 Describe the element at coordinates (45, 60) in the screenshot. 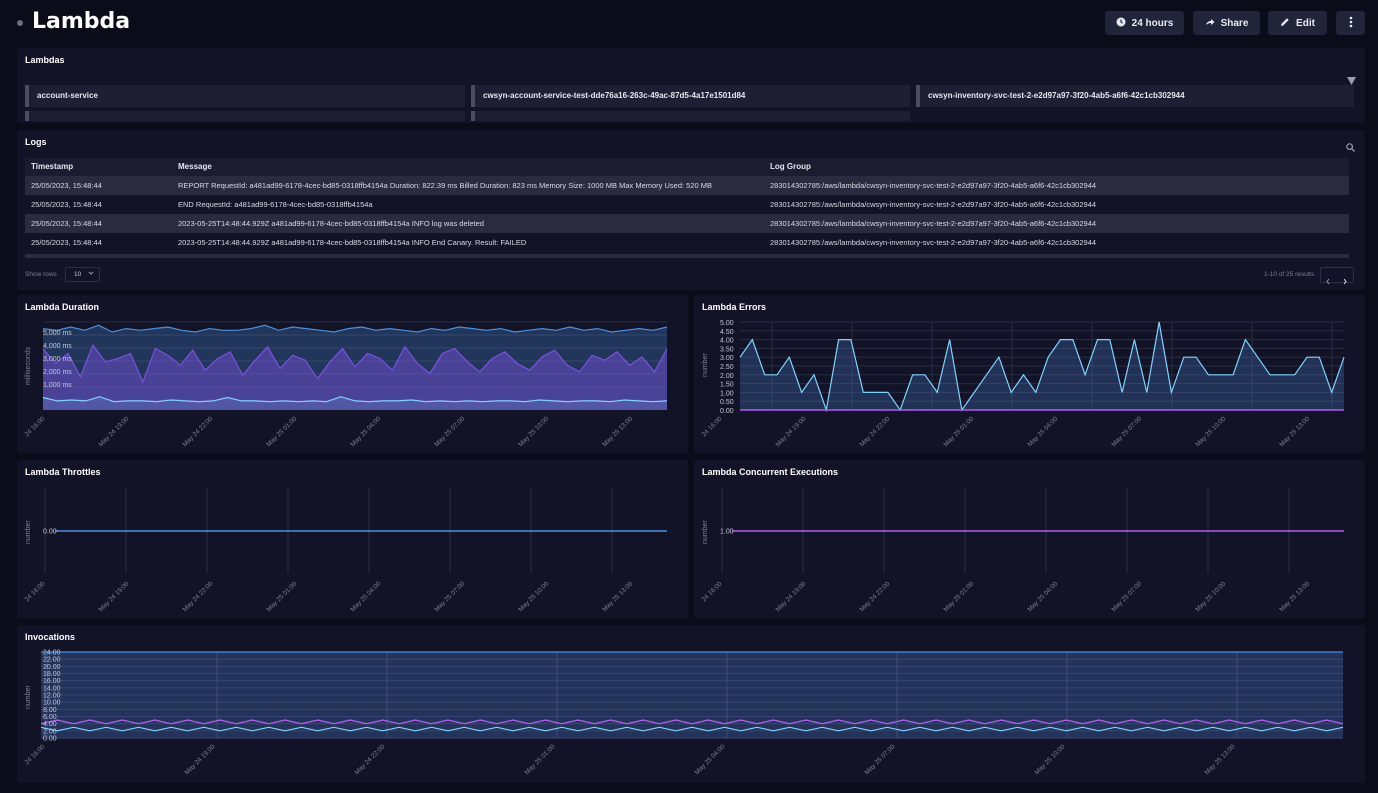

I see `lambdas-title: Lambdas` at that location.